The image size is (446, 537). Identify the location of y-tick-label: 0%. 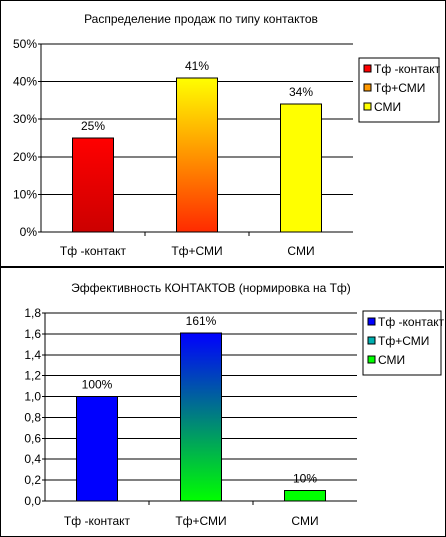
(29, 232).